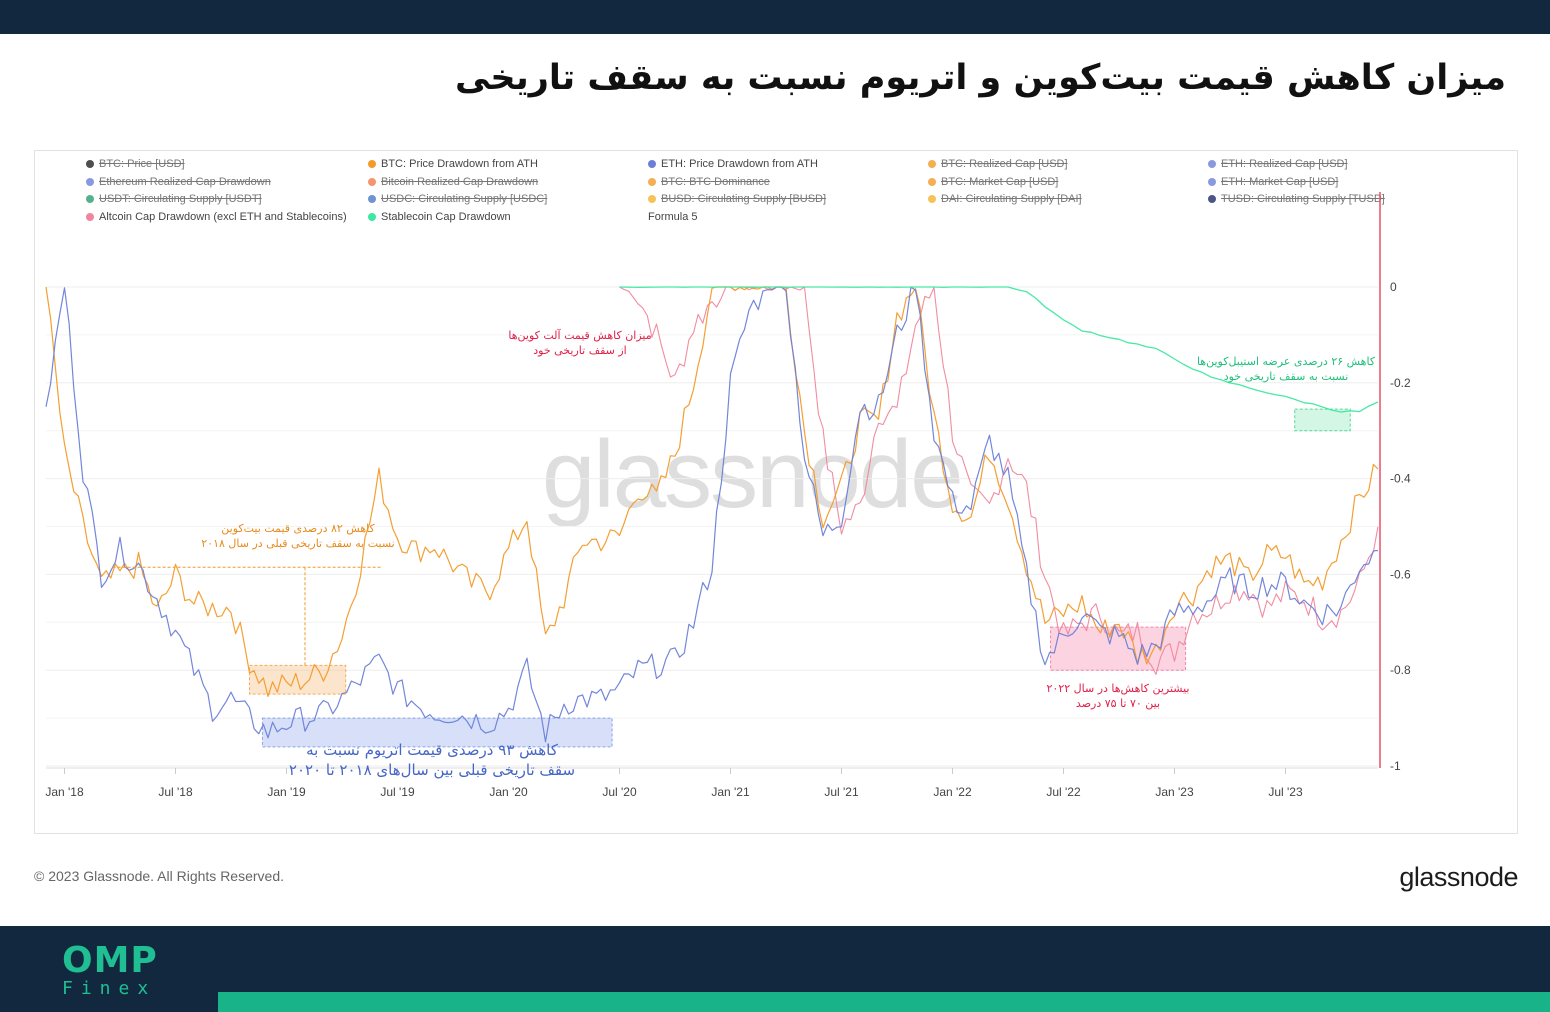 The image size is (1550, 1012). What do you see at coordinates (109, 988) in the screenshot?
I see `finex-logo-text: Finex` at bounding box center [109, 988].